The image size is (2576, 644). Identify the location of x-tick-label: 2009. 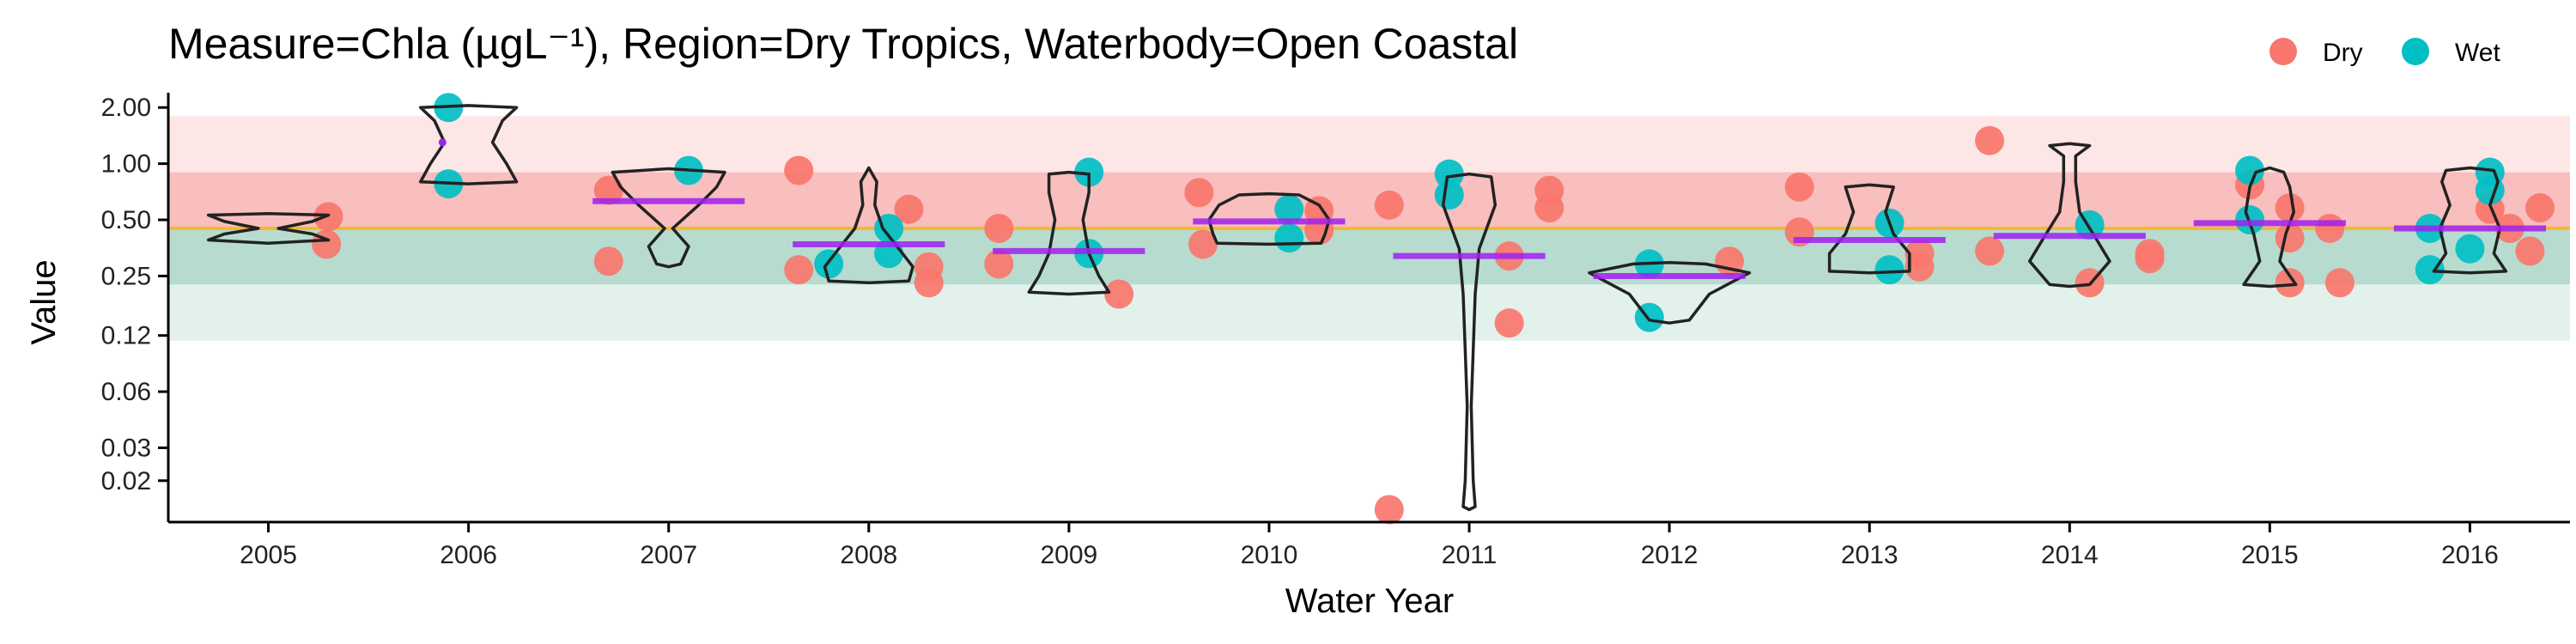
(1069, 555).